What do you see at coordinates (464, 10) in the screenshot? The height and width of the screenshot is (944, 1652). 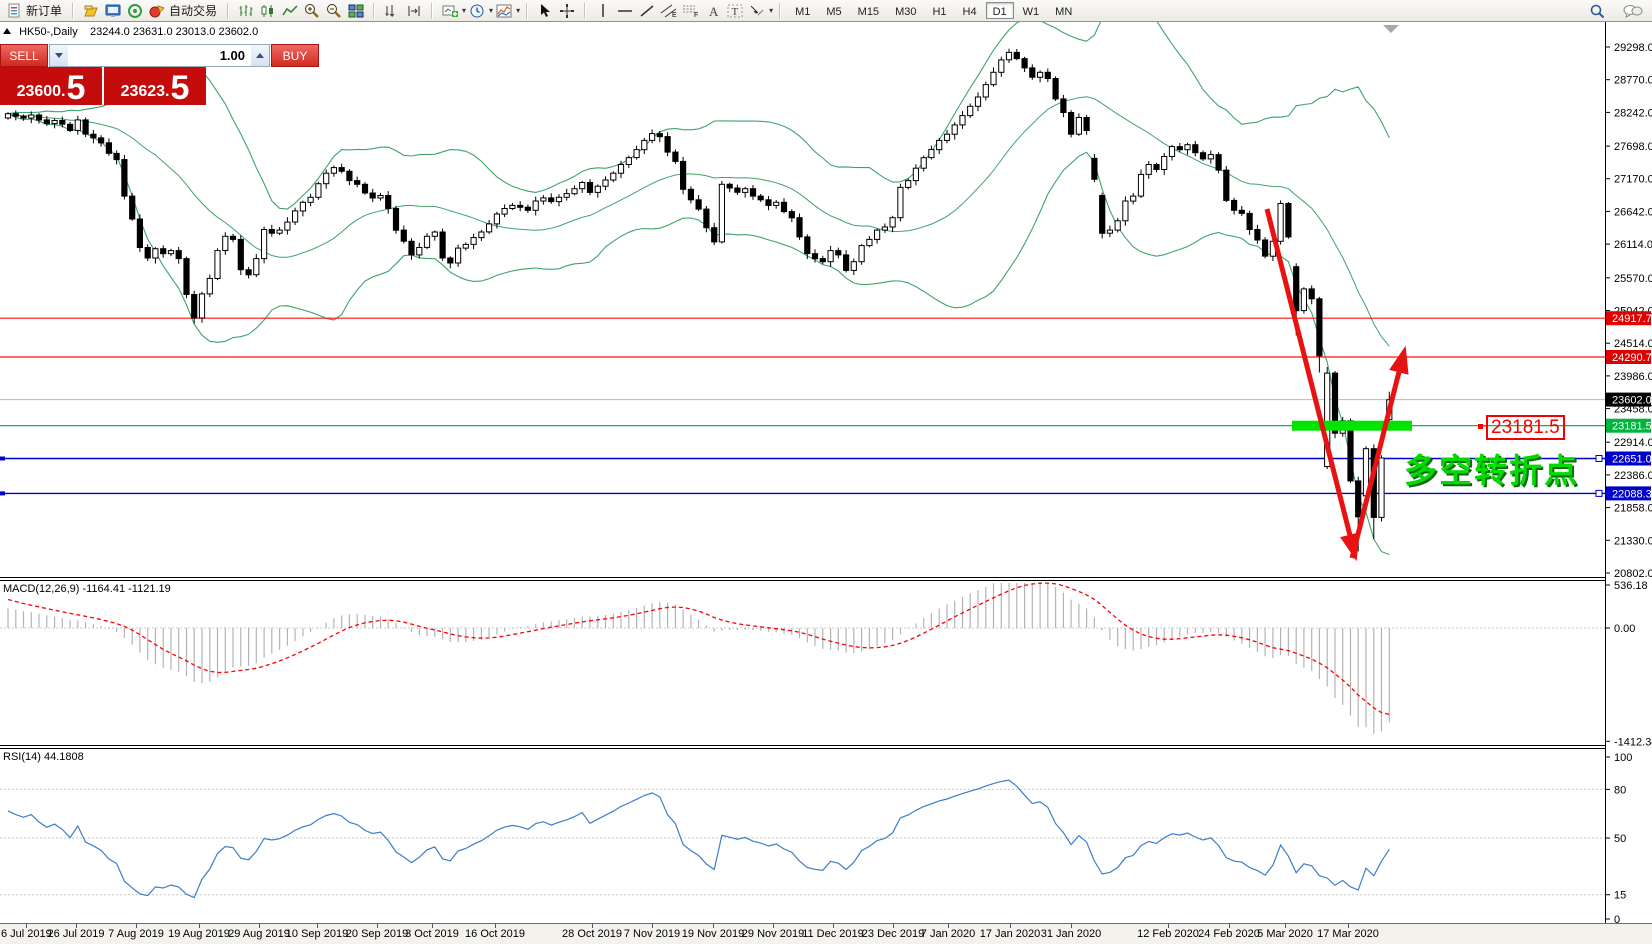 I see `new-chart-dropdown-caret: ▾` at bounding box center [464, 10].